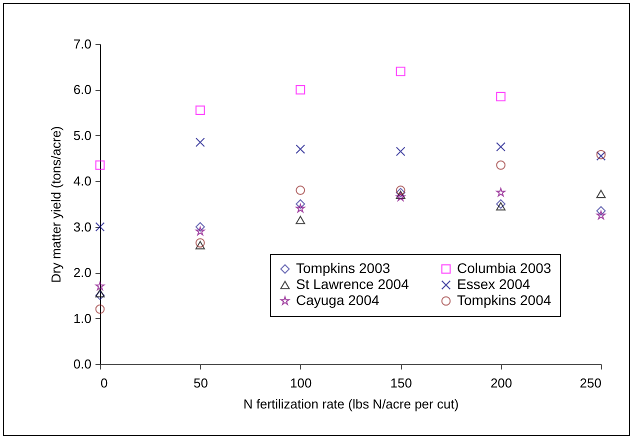 The image size is (637, 441). What do you see at coordinates (591, 383) in the screenshot?
I see `x-tick-label: 250` at bounding box center [591, 383].